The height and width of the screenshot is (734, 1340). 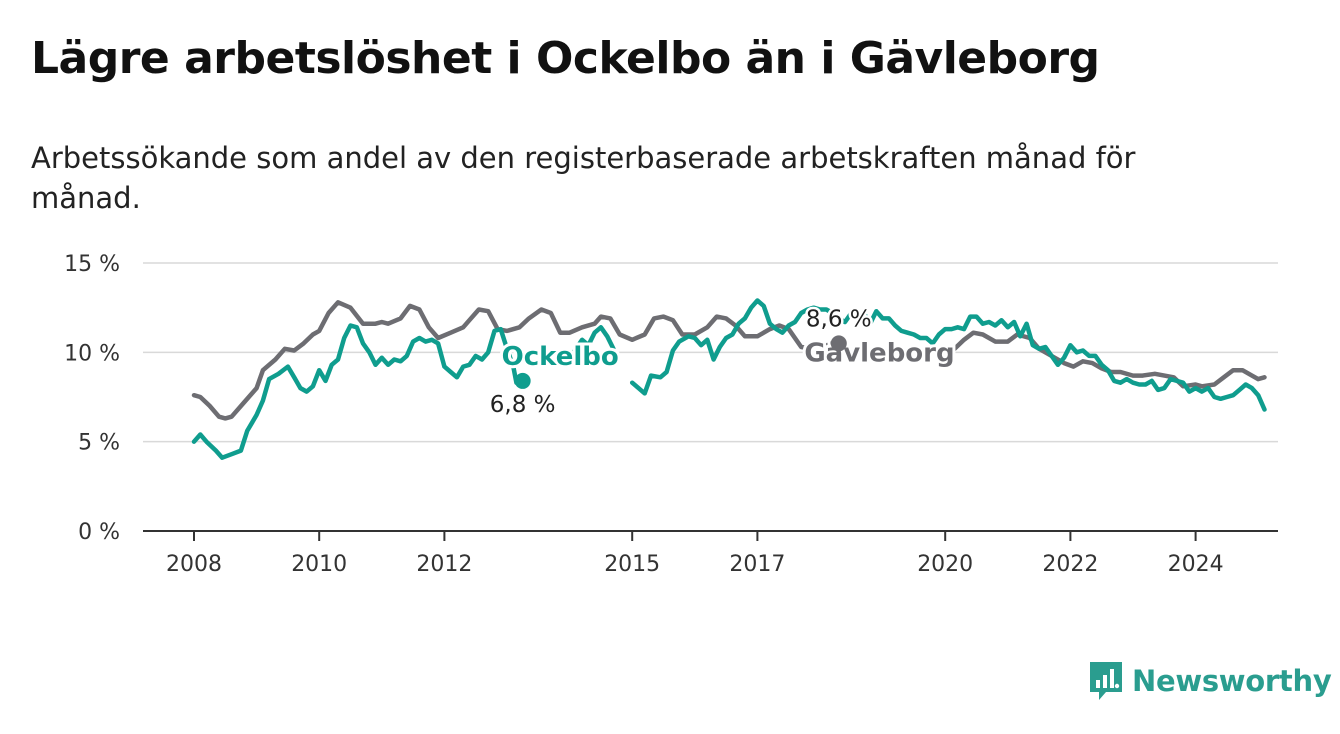 I want to click on y-axis-ticks: 0 % 5 % 10 % 15 %, so click(x=92, y=398).